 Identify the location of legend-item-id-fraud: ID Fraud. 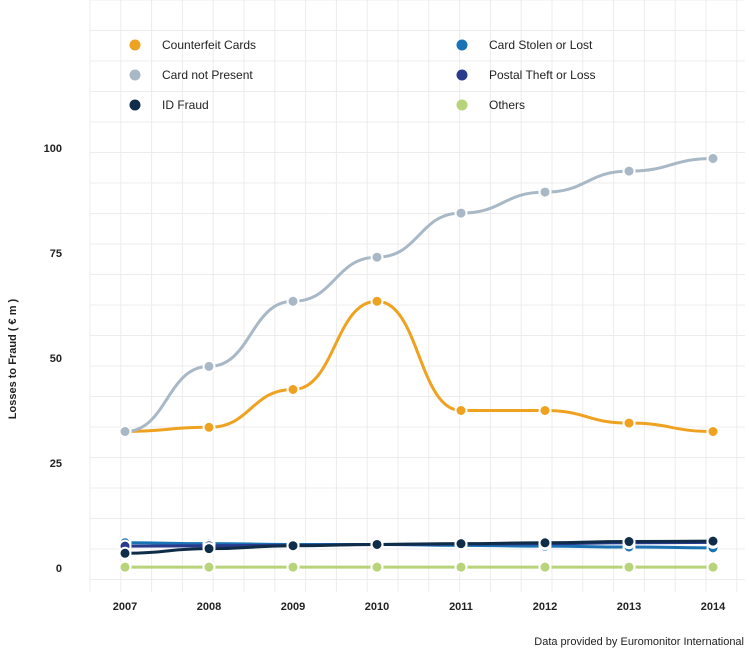
(169, 105).